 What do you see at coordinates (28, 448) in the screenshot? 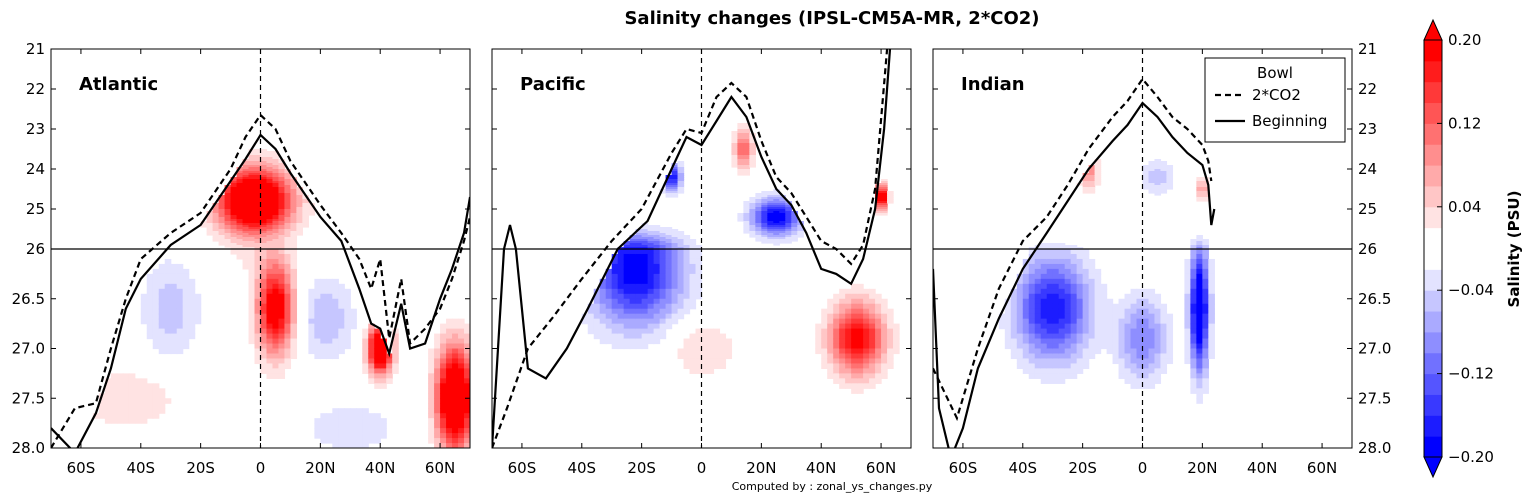
I see `y-tick-label-left: 28.0` at bounding box center [28, 448].